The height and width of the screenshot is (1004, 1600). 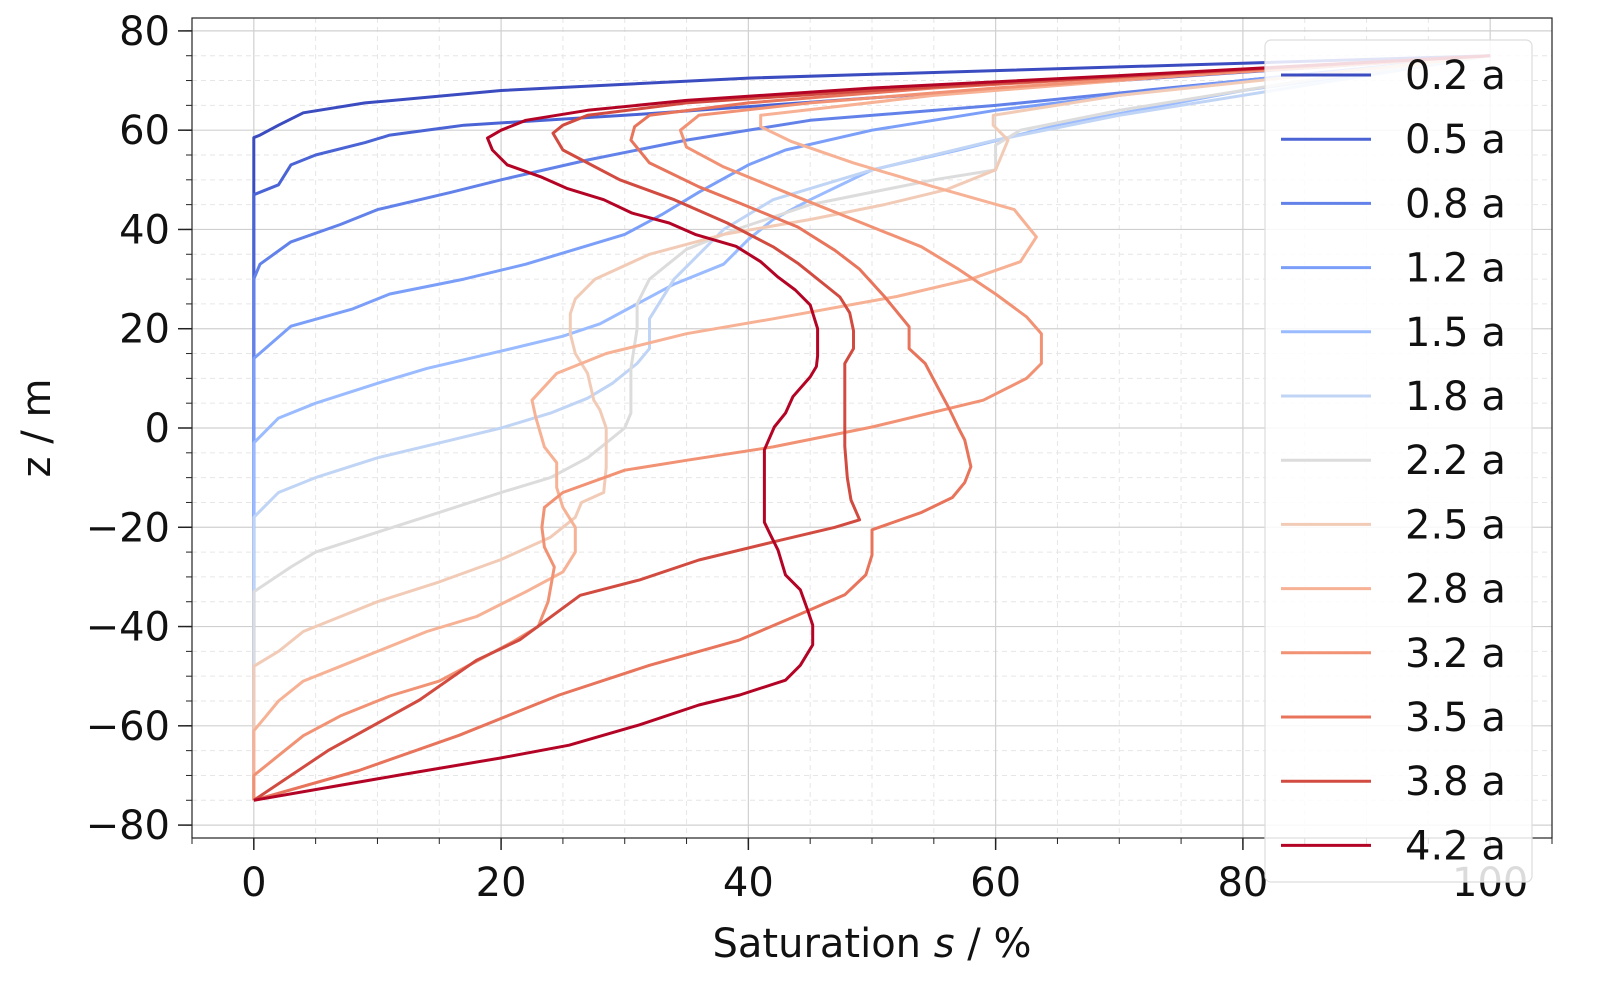 I want to click on x-axis-label: Saturation s / %, so click(x=872, y=944).